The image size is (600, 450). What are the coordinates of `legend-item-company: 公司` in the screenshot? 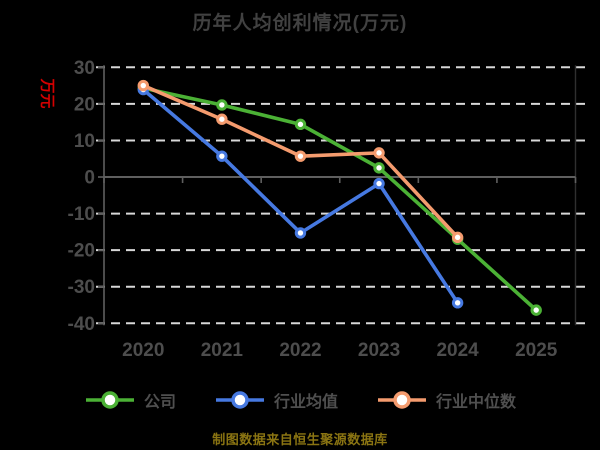 It's located at (130, 400).